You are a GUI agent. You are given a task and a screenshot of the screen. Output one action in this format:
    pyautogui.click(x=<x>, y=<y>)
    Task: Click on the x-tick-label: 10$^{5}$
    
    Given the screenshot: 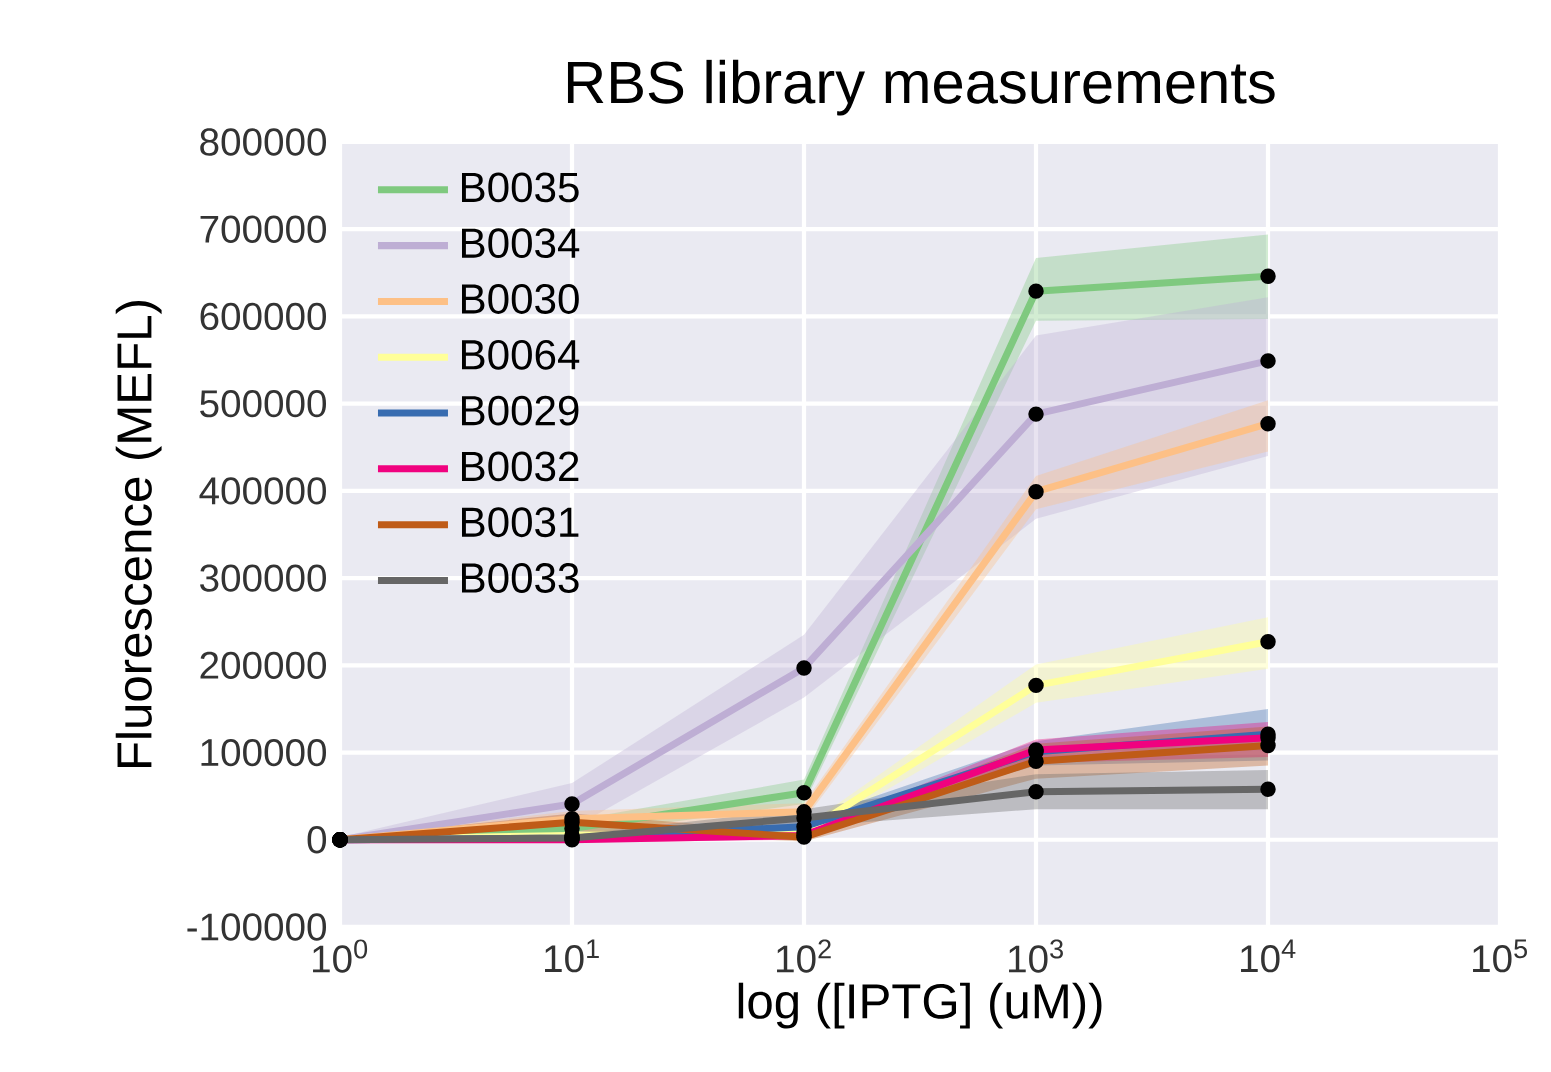 What is the action you would take?
    pyautogui.click(x=1500, y=956)
    